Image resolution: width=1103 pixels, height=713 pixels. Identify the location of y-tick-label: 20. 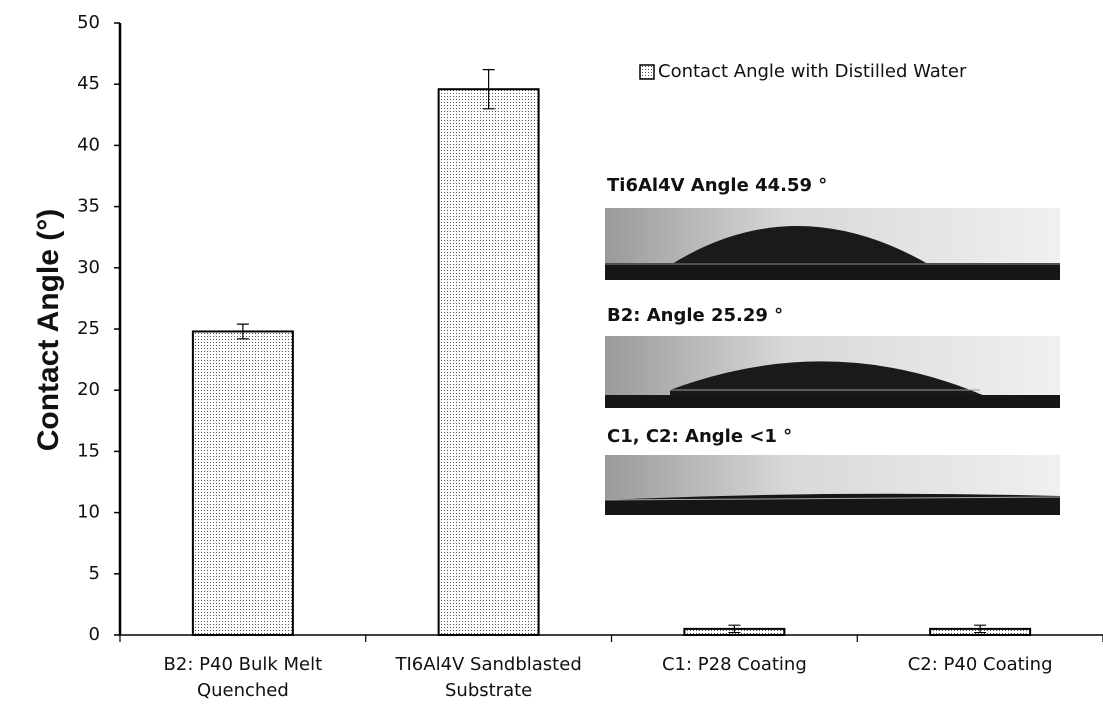
(88, 389).